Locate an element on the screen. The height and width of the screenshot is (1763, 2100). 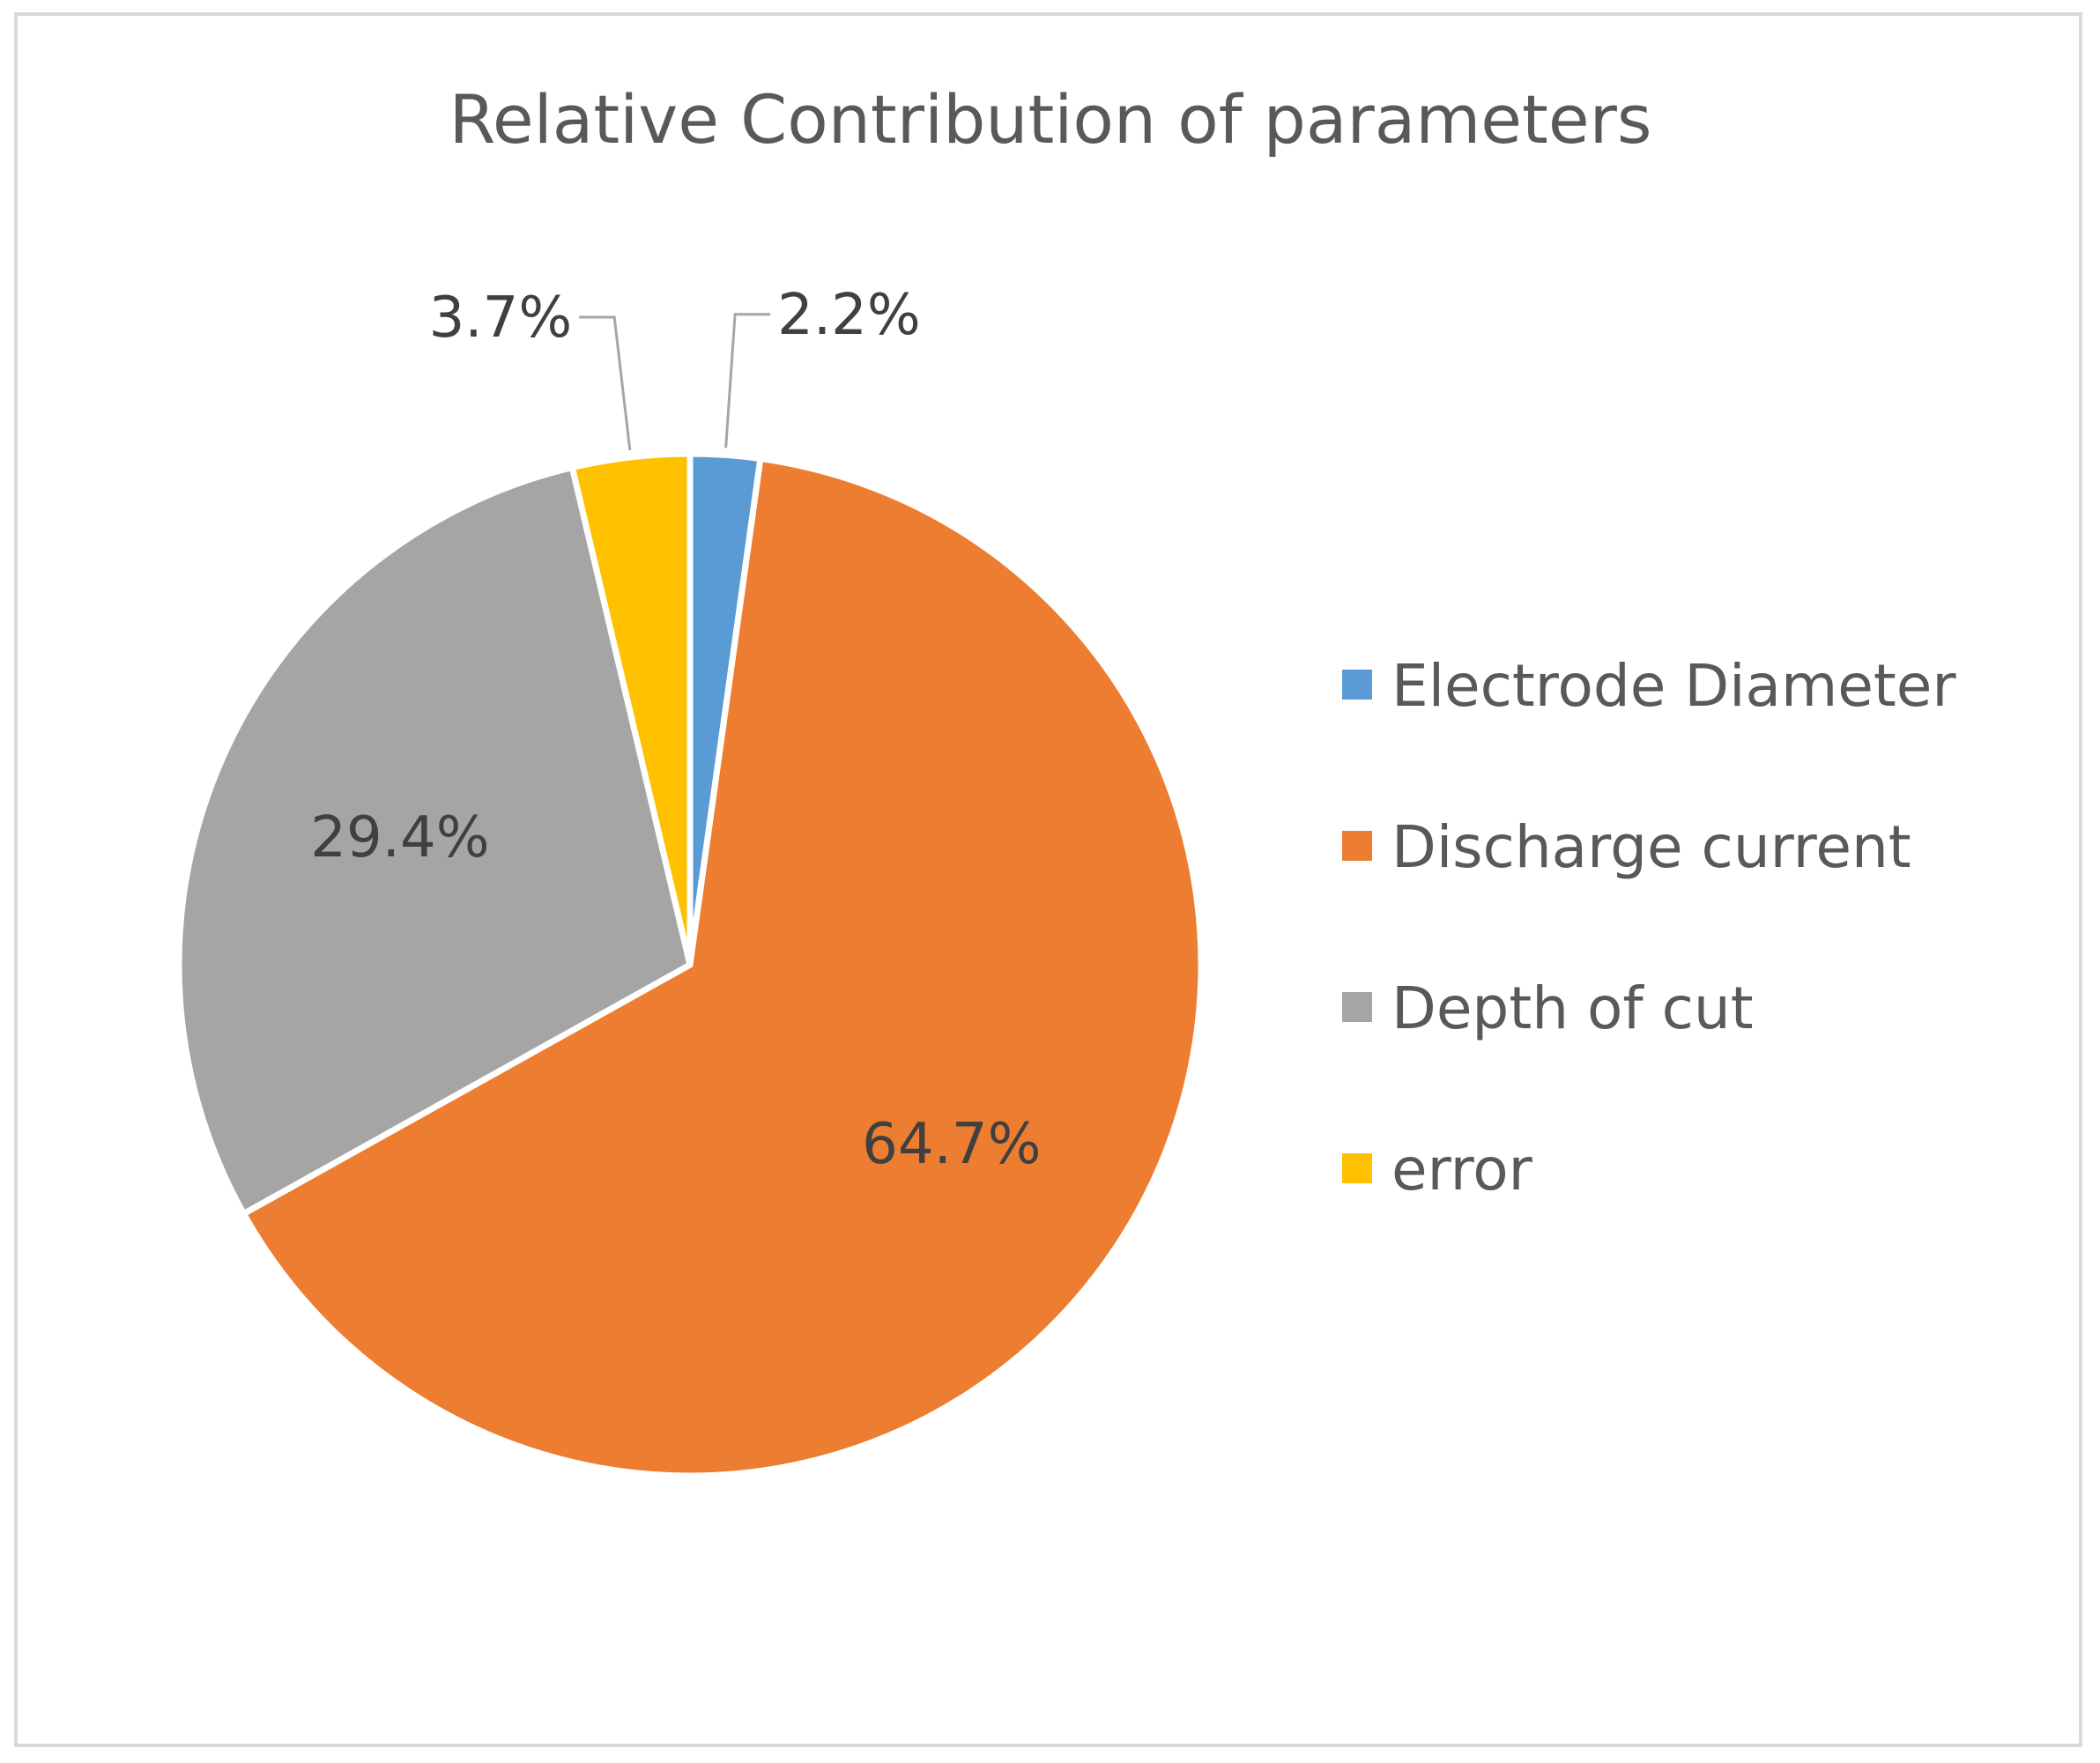
data-label-electrode-diameter: 2.2% is located at coordinates (849, 316).